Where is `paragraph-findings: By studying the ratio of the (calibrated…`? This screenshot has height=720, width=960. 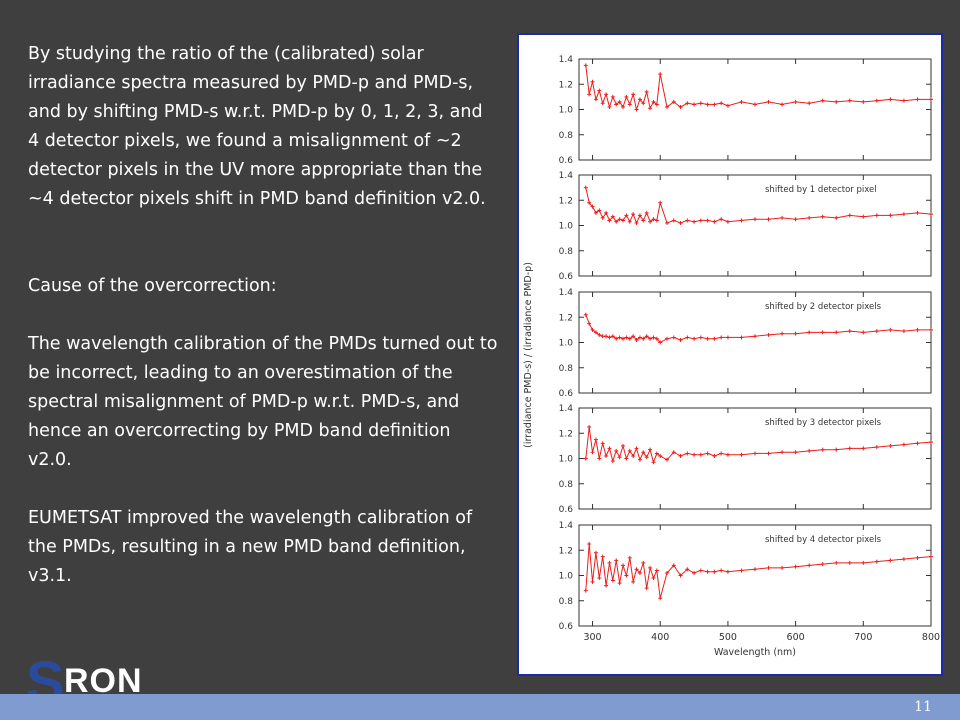 paragraph-findings: By studying the ratio of the (calibrated… is located at coordinates (257, 126).